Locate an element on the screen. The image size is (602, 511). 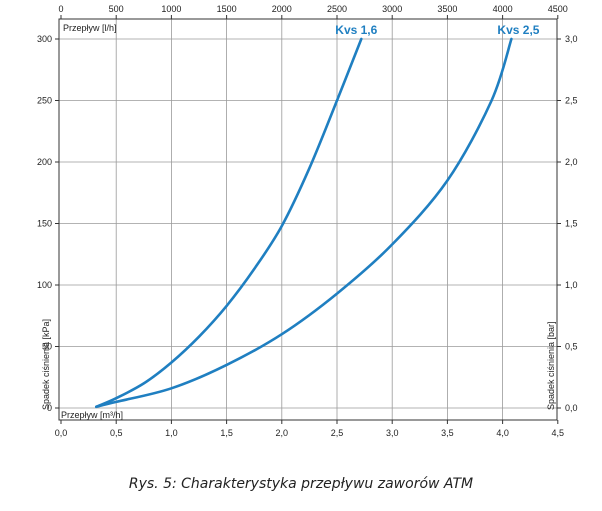
y-left-tick-label: 250 is located at coordinates (44, 101).